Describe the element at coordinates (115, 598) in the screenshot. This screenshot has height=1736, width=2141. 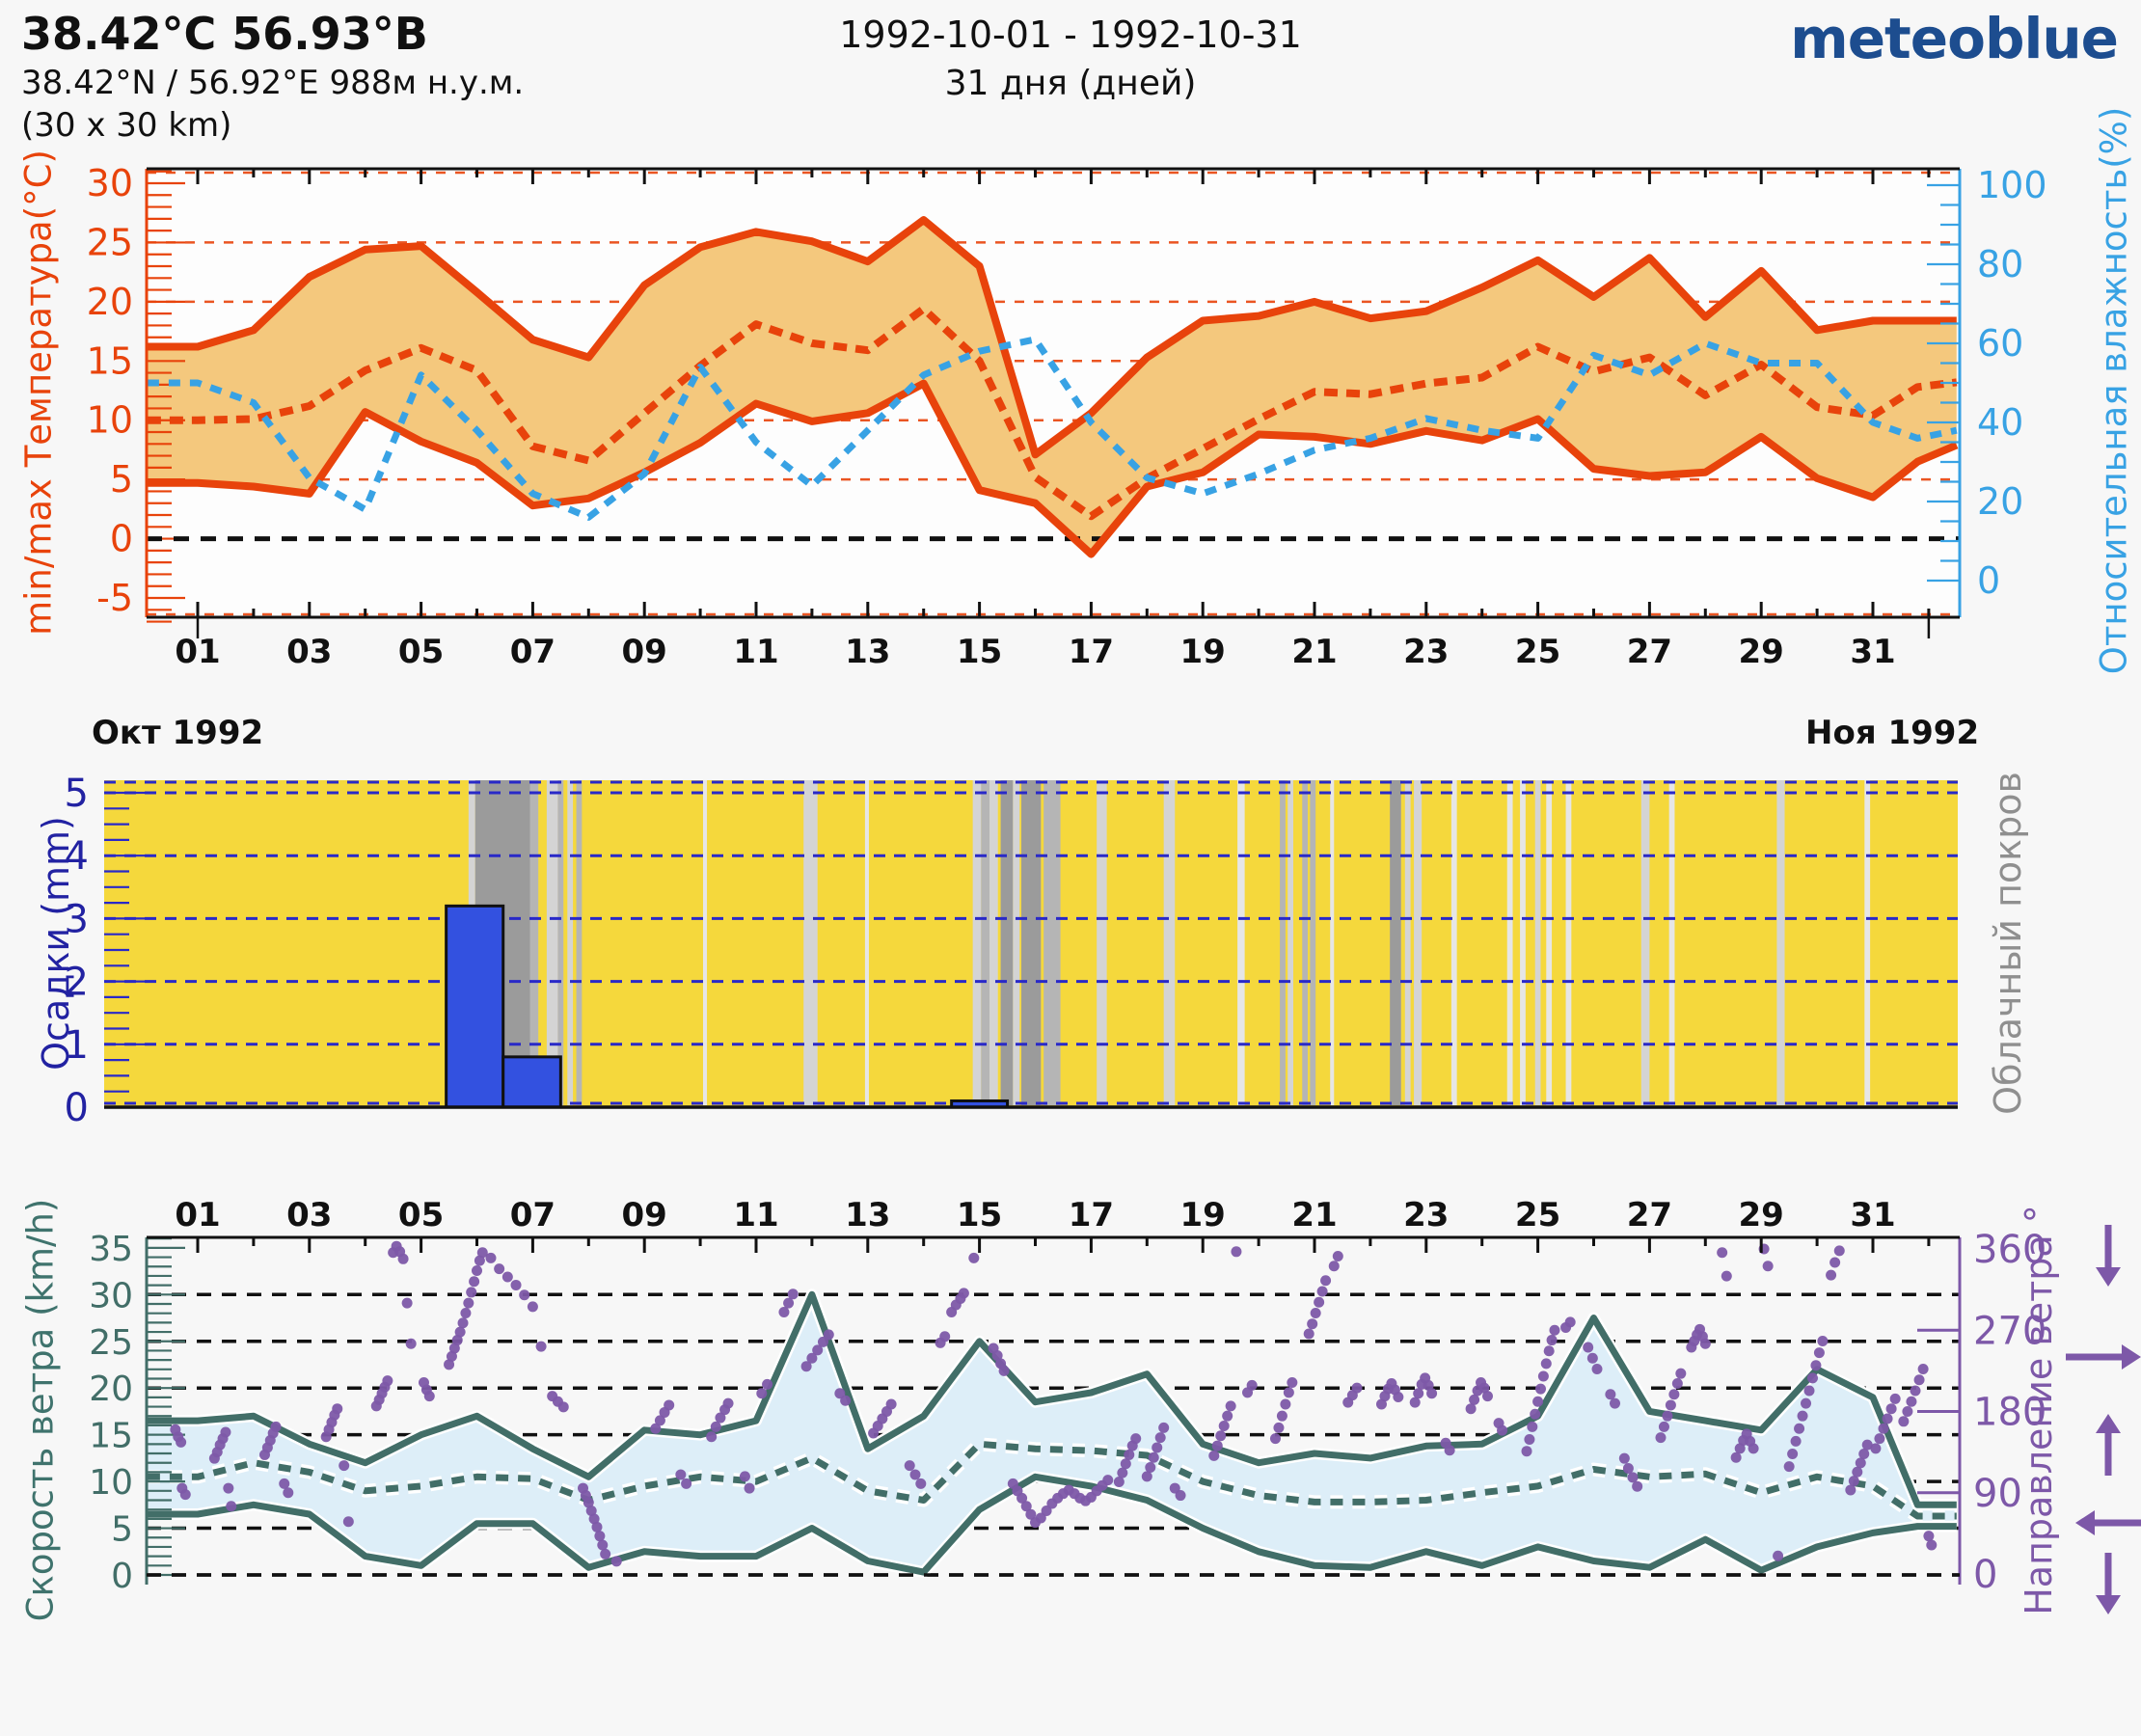
I see `svg-text: -5` at that location.